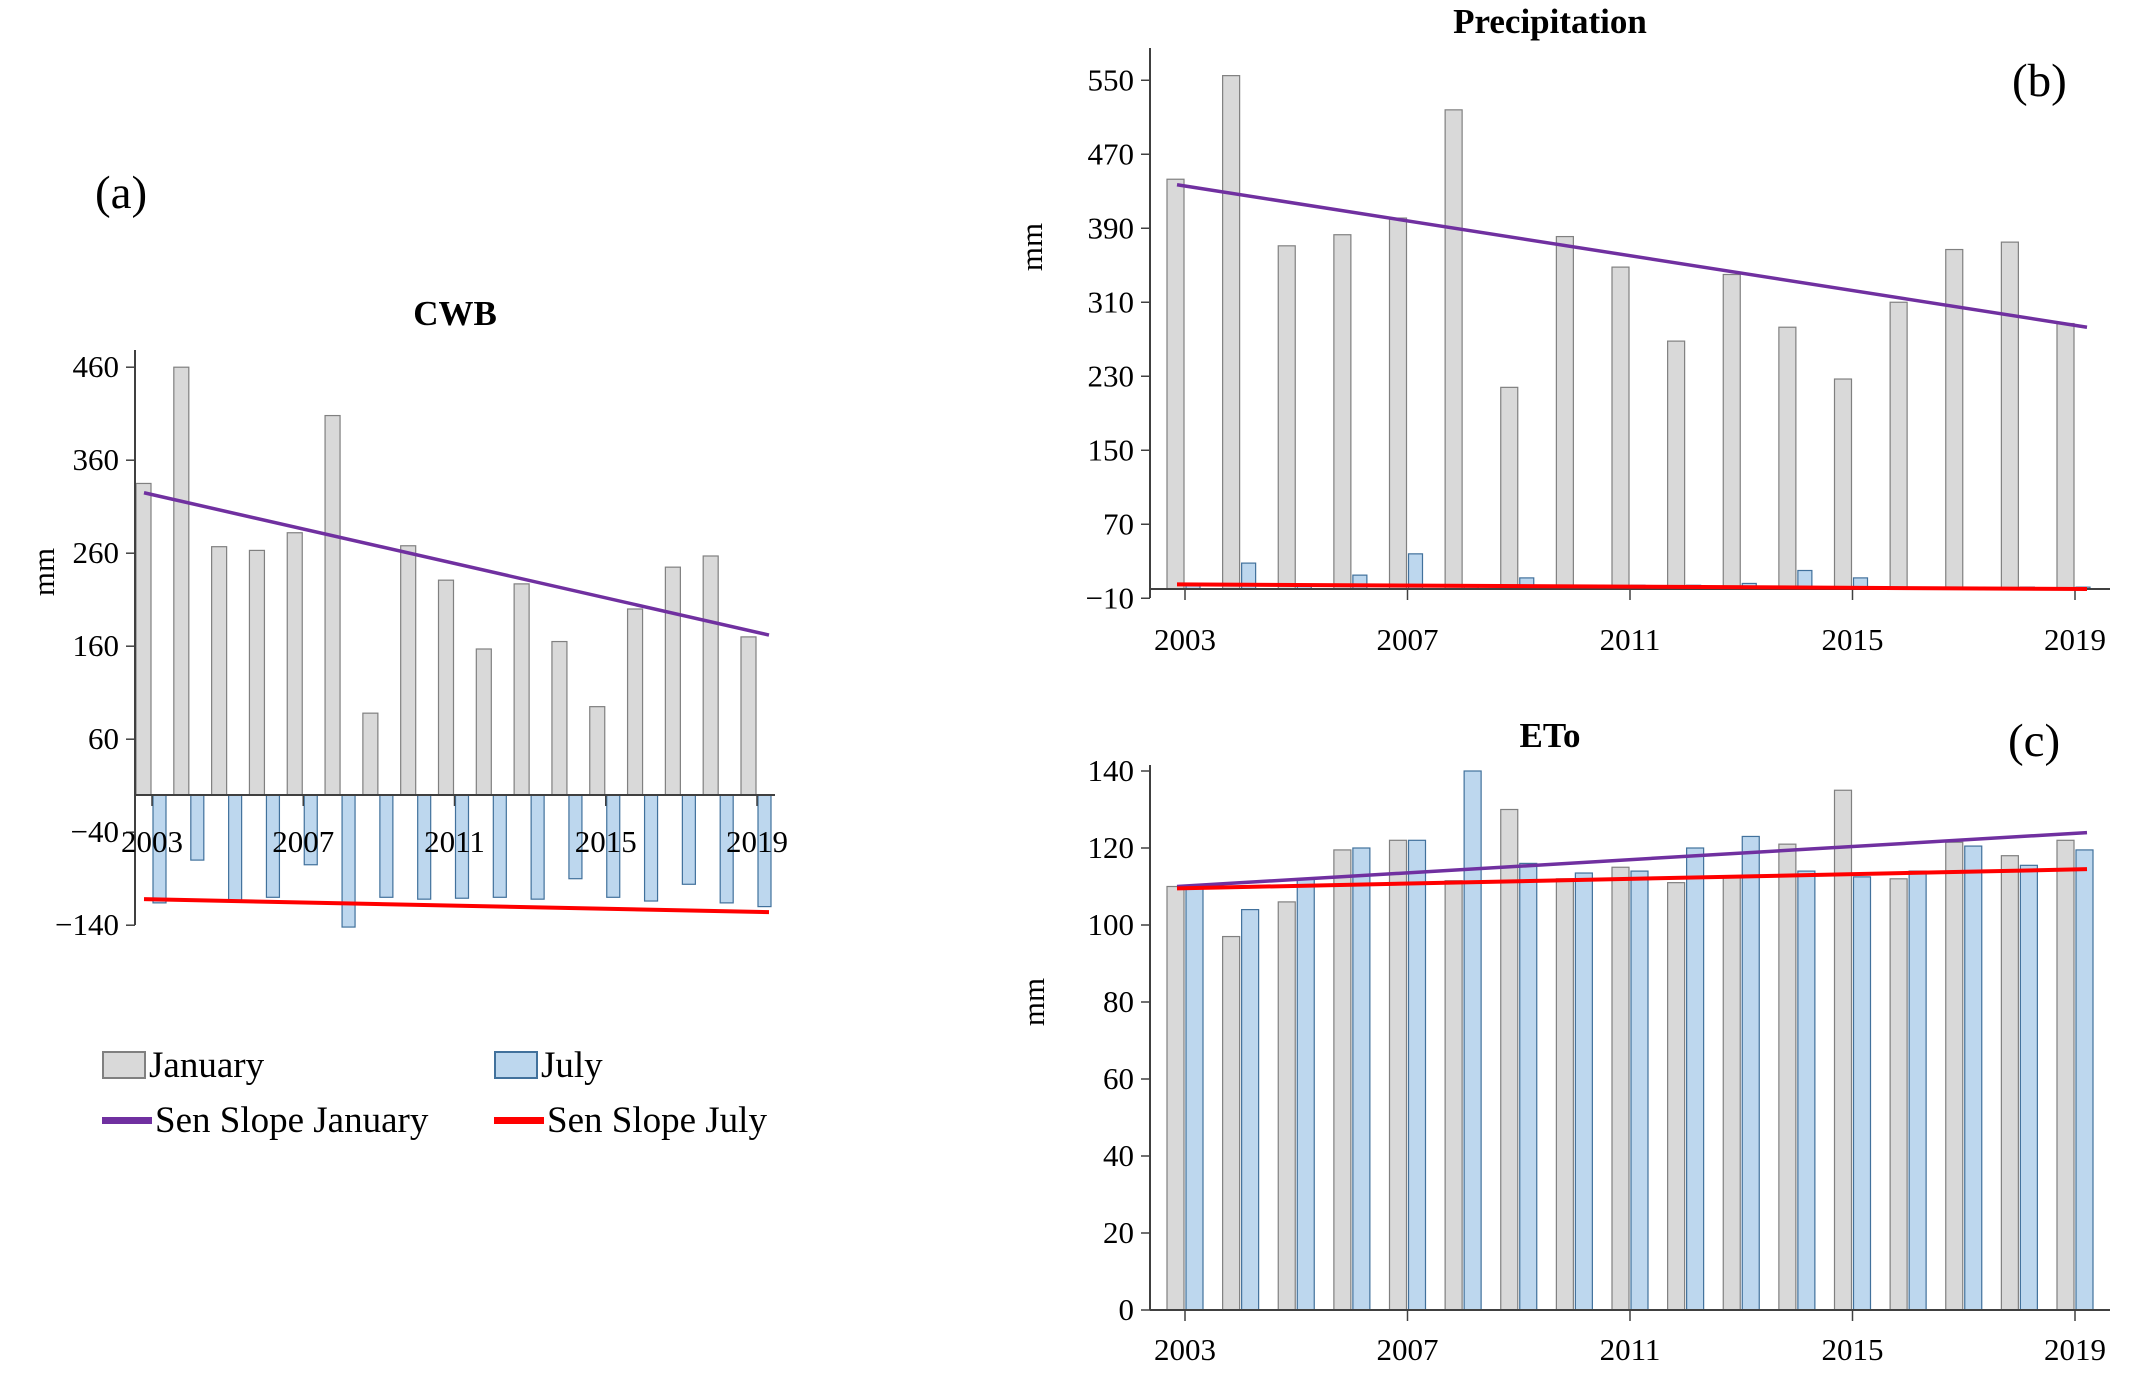 The width and height of the screenshot is (2135, 1383). Describe the element at coordinates (1111, 449) in the screenshot. I see `svg-text: 150` at that location.